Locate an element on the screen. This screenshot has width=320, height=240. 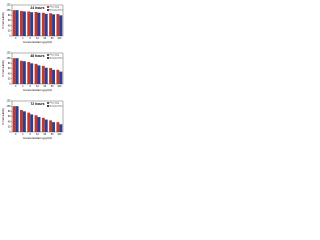
chart-title: 72 hours is located at coordinates (37, 104).